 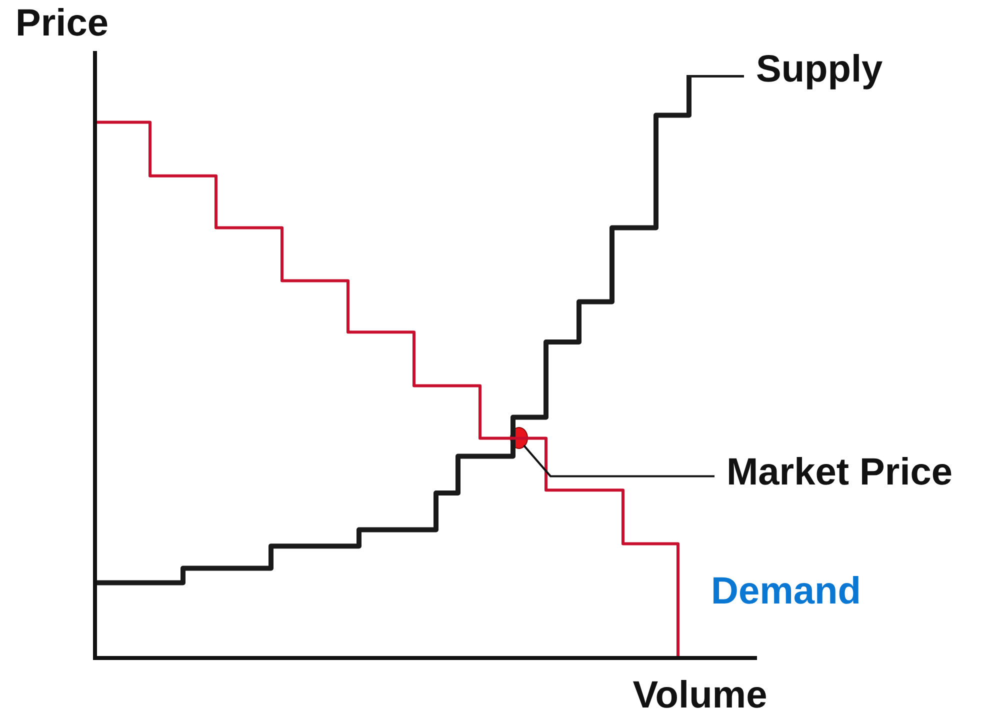 I want to click on x-axis-title: Volume, so click(x=700, y=695).